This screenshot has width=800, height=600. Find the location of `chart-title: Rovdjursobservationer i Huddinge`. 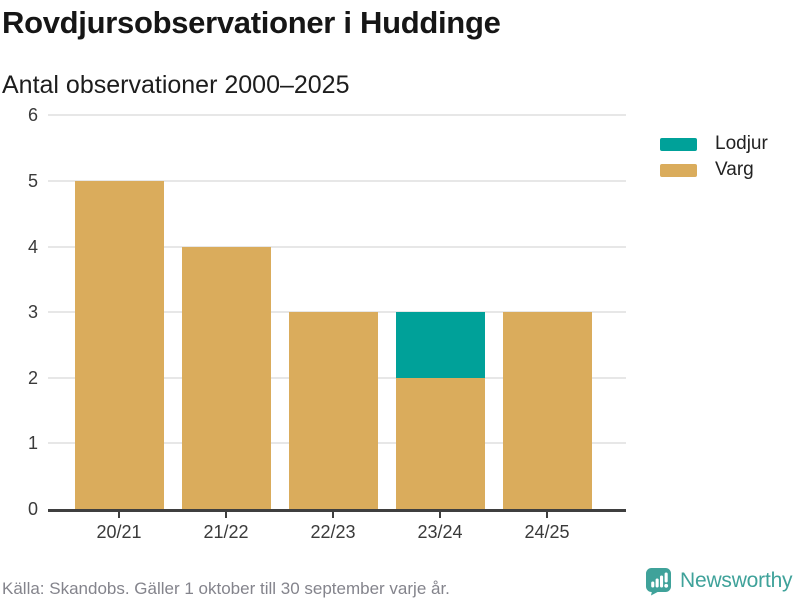

chart-title: Rovdjursobservationer i Huddinge is located at coordinates (251, 22).